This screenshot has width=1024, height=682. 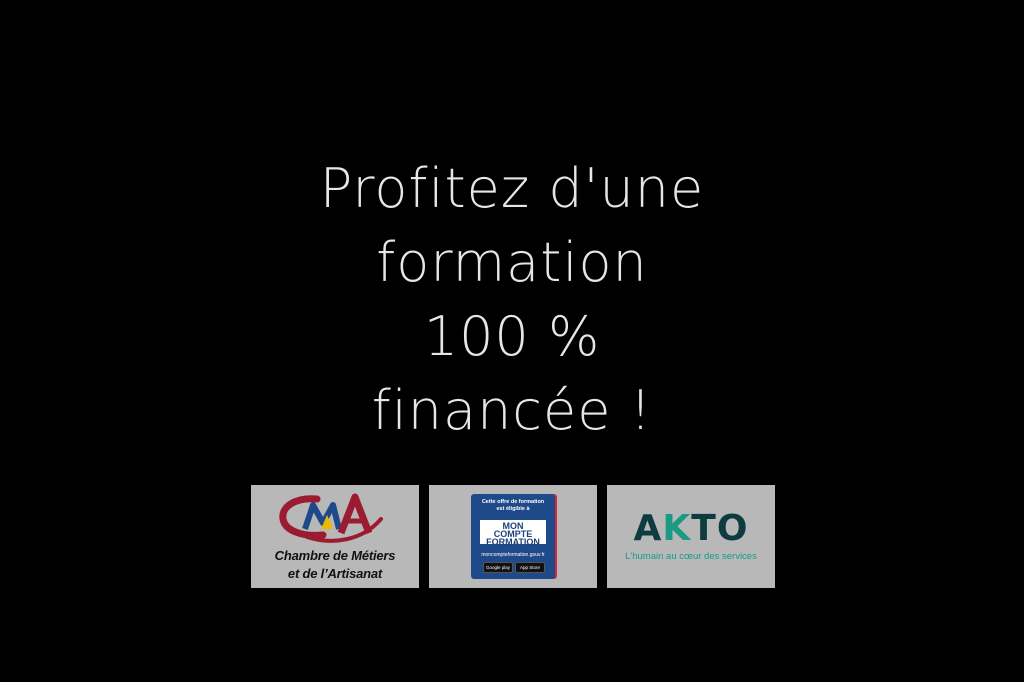 I want to click on headline-line-2: formation, so click(x=512, y=262).